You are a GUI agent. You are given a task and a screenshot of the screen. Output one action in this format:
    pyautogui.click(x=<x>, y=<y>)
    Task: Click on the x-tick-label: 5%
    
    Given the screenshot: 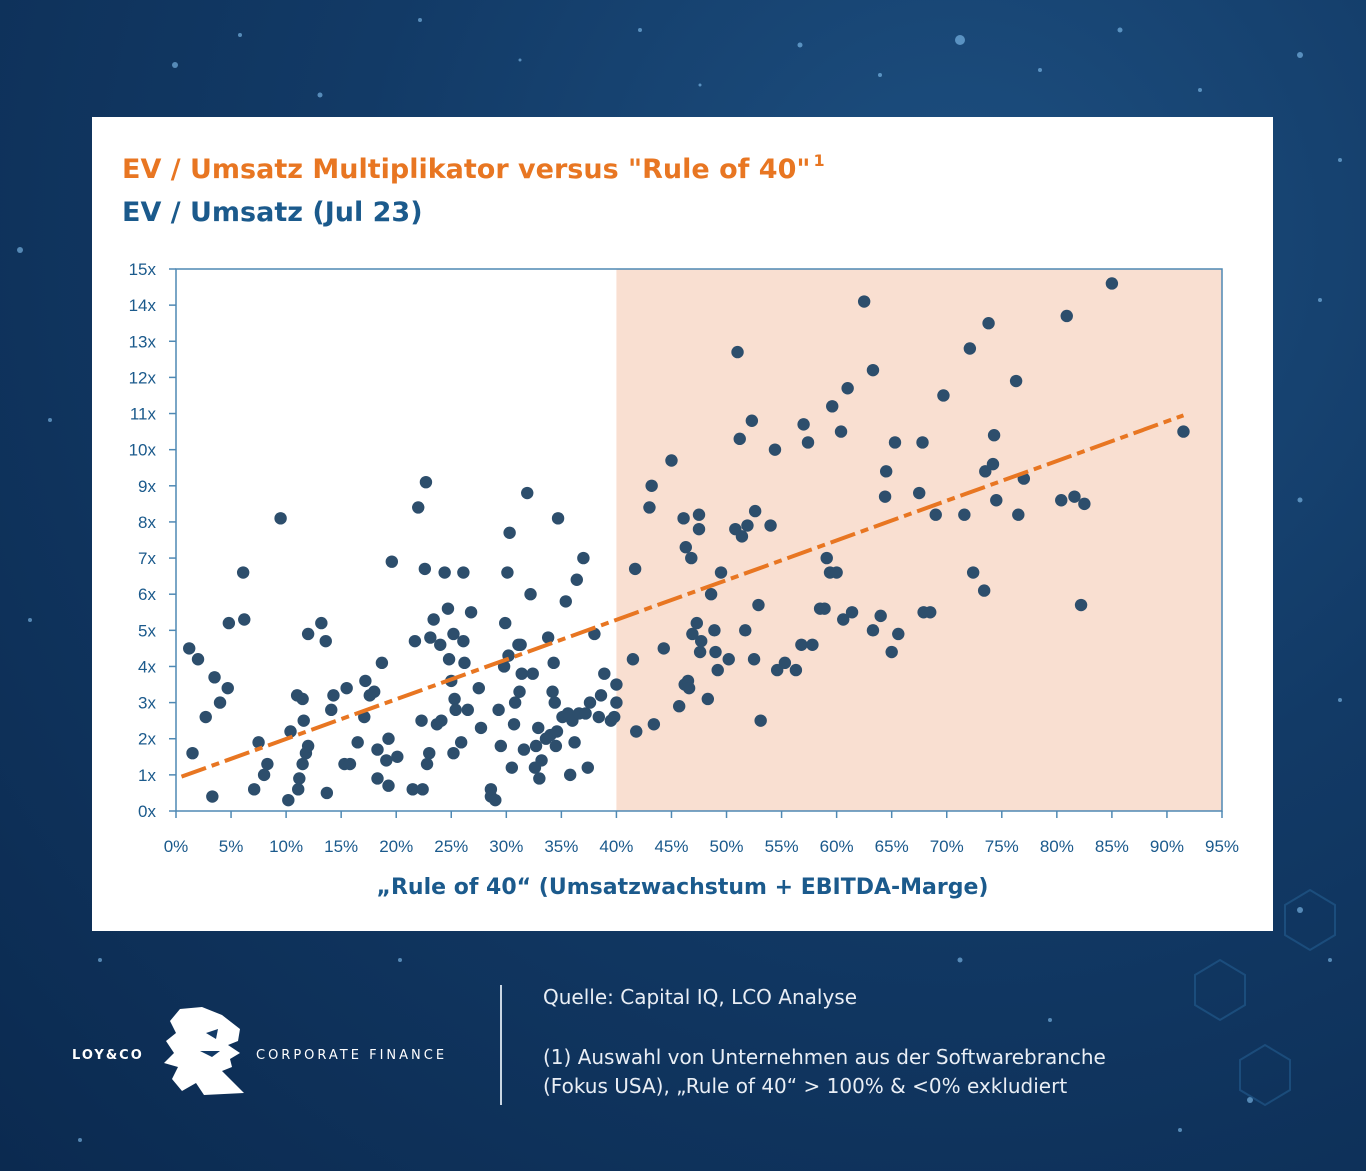 What is the action you would take?
    pyautogui.click(x=231, y=846)
    